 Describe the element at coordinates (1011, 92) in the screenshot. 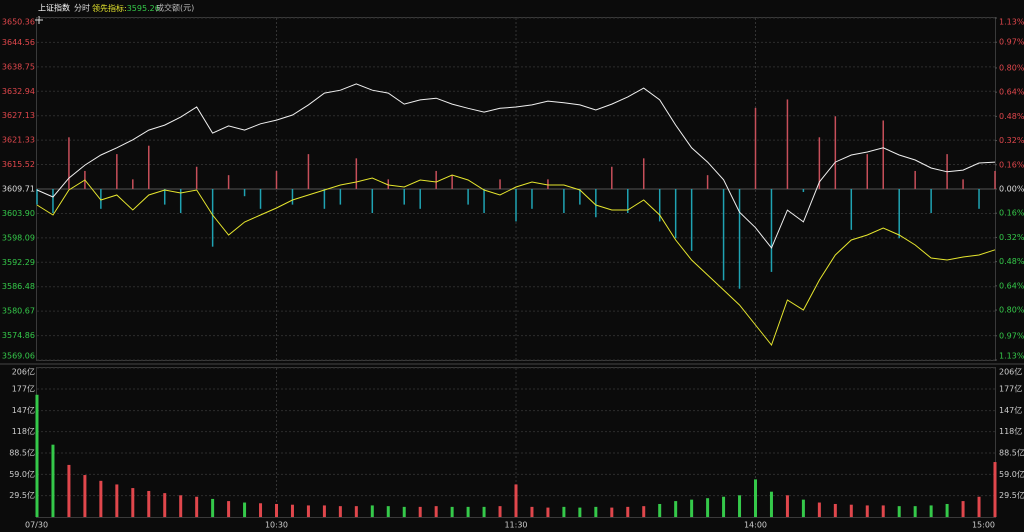

I see `y2-tick-label: 0.64%` at that location.